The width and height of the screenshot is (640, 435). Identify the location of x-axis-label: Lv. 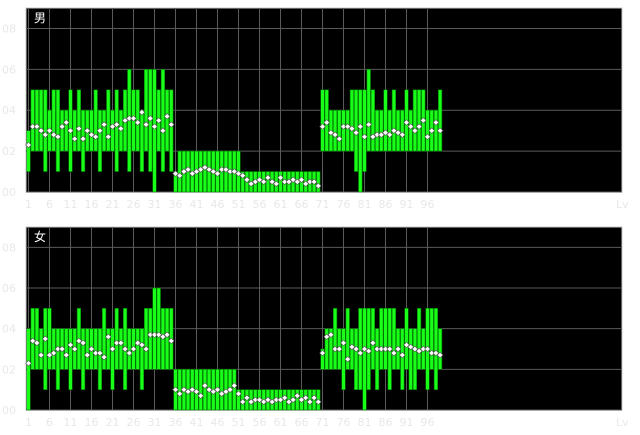
(622, 422).